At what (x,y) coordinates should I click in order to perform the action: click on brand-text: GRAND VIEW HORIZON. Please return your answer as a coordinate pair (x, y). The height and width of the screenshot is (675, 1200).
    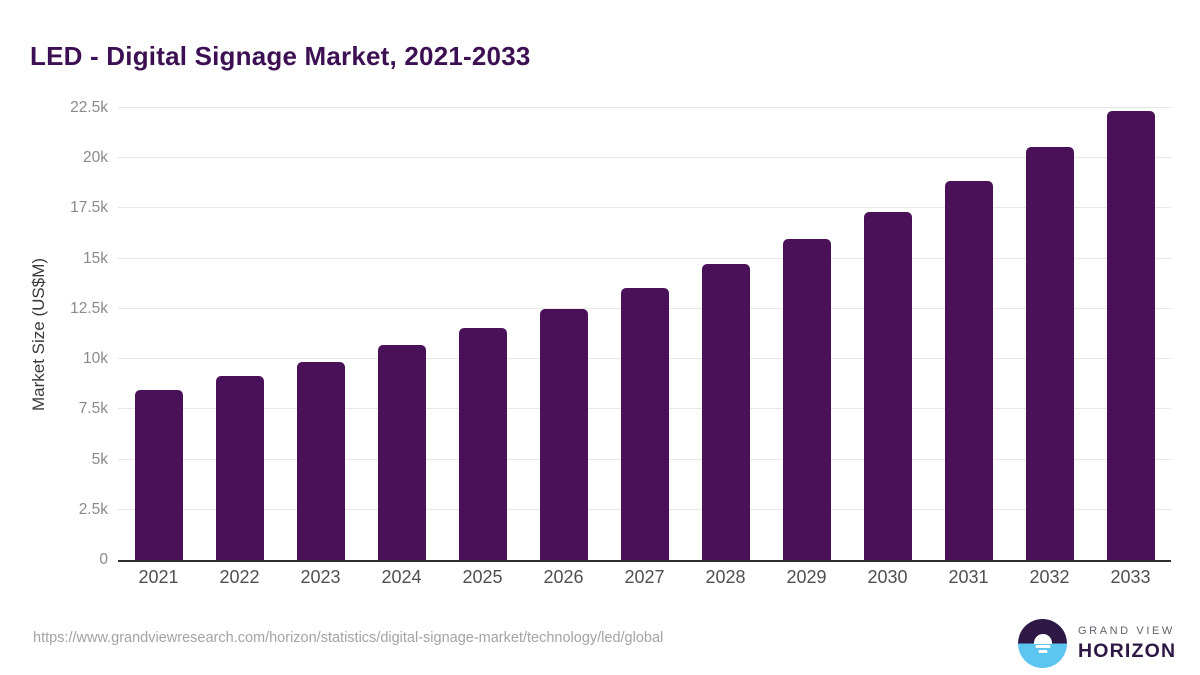
    Looking at the image, I should click on (1127, 644).